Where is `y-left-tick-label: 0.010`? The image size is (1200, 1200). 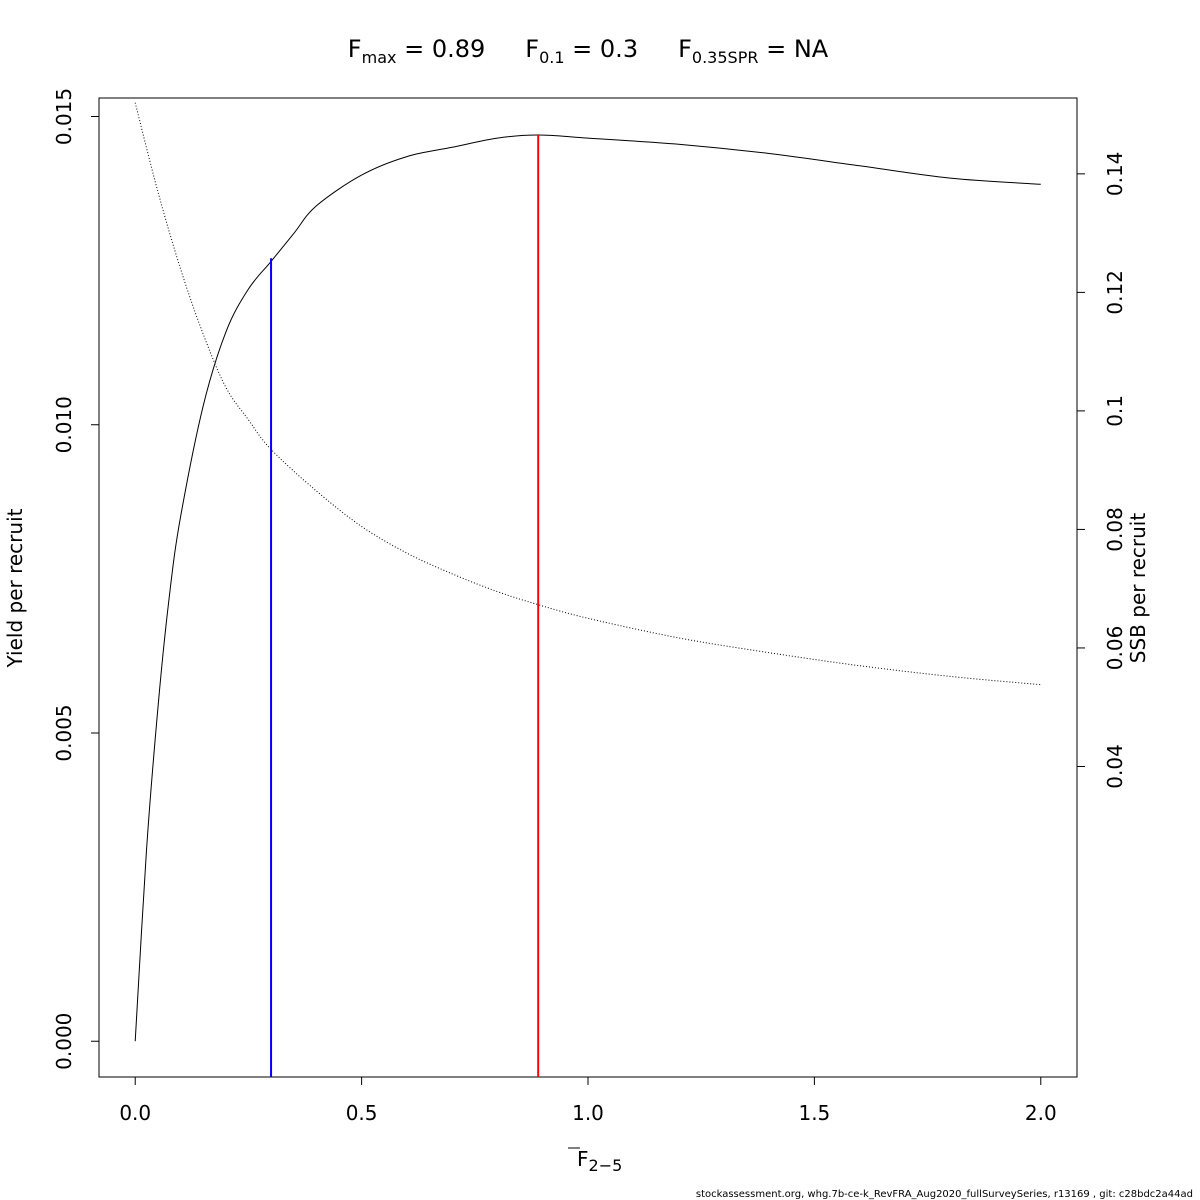 y-left-tick-label: 0.010 is located at coordinates (64, 424).